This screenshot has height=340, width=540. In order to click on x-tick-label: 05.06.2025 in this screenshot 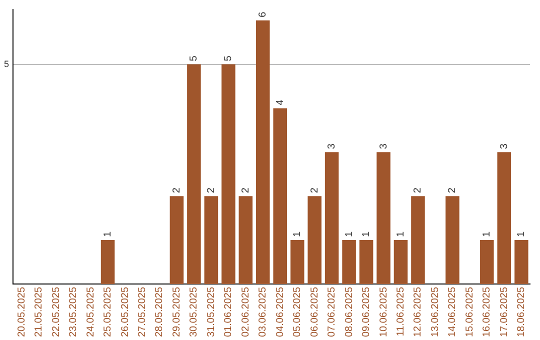, I will do `click(298, 312)`.